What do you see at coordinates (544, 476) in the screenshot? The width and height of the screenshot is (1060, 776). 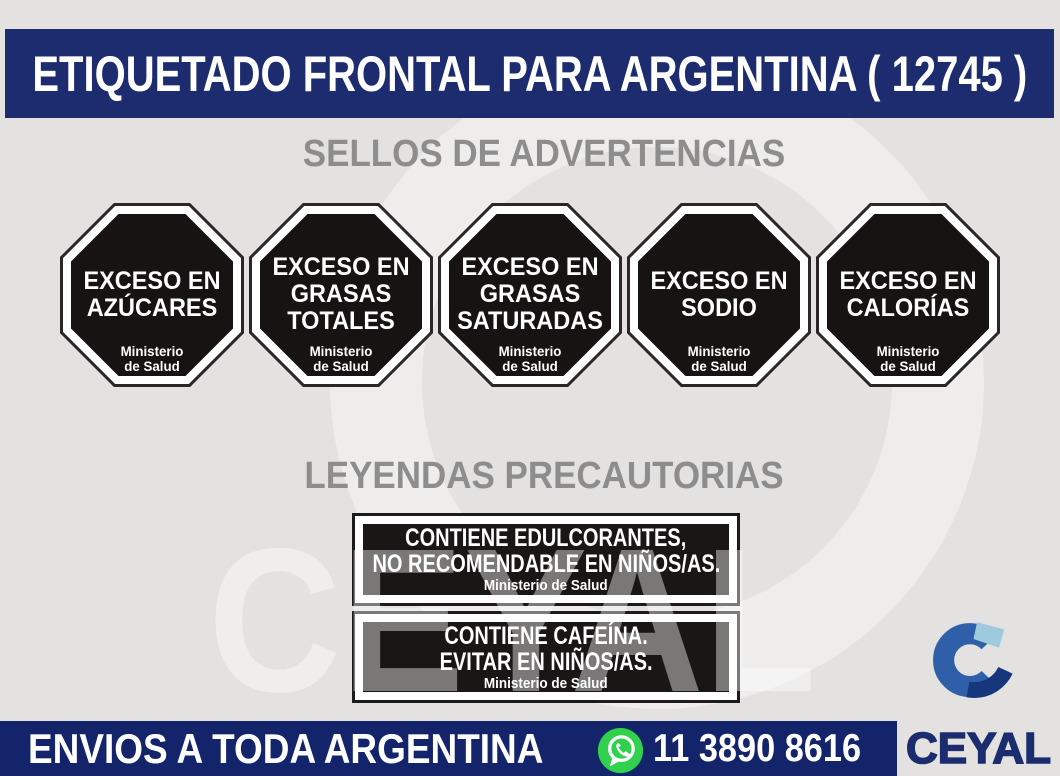 I see `legends-section-heading: LEYENDAS PRECAUTORIAS` at bounding box center [544, 476].